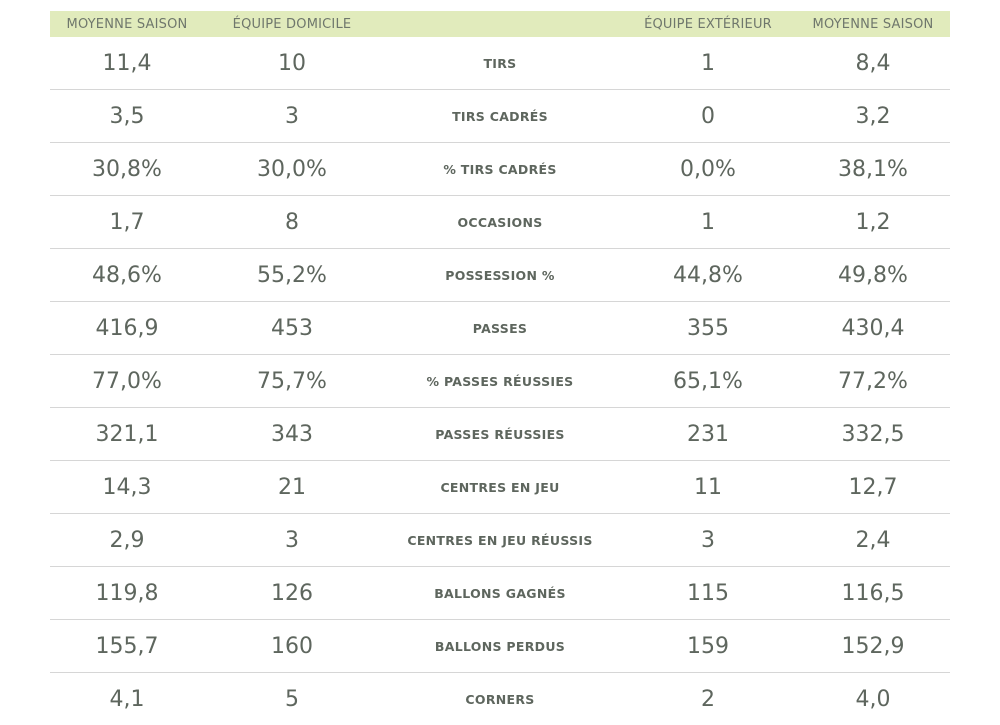  Describe the element at coordinates (292, 434) in the screenshot. I see `home-team-value: 343` at that location.